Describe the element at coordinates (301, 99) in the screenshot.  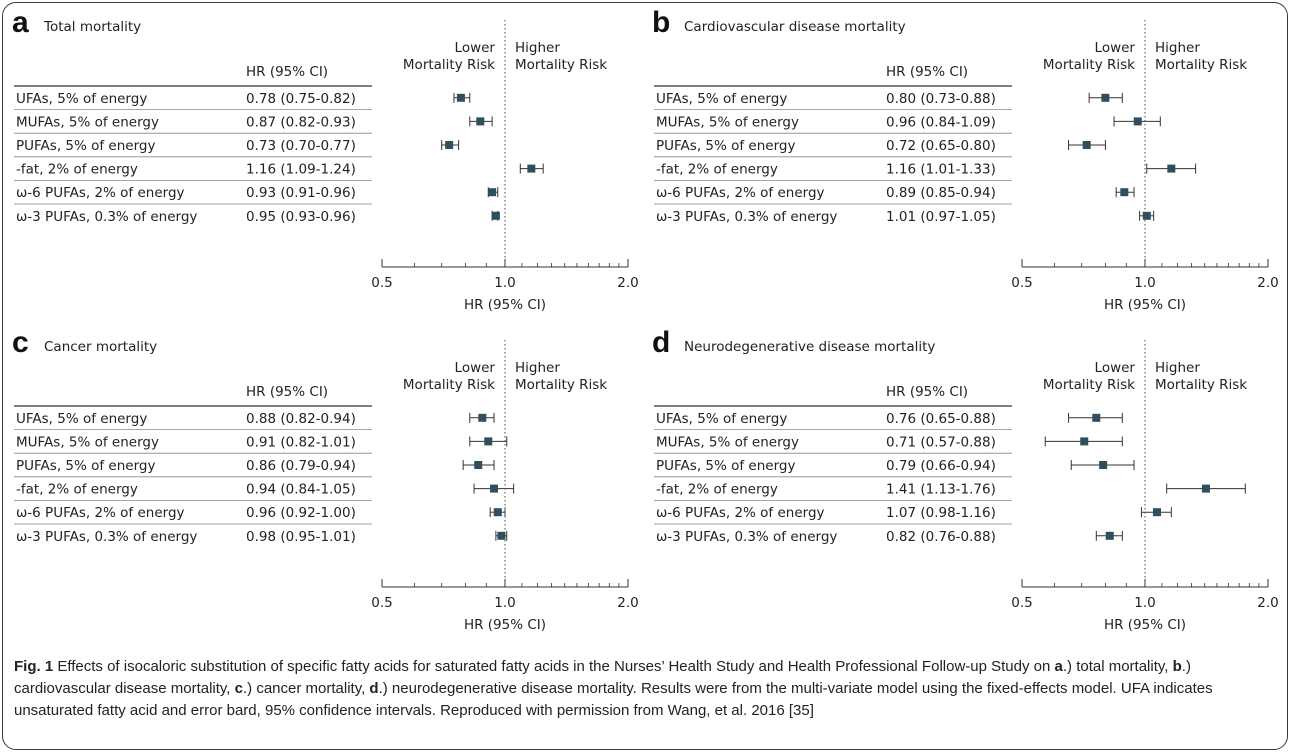
I see `row-hr-ci: 0.78 (0.75-0.82)` at that location.